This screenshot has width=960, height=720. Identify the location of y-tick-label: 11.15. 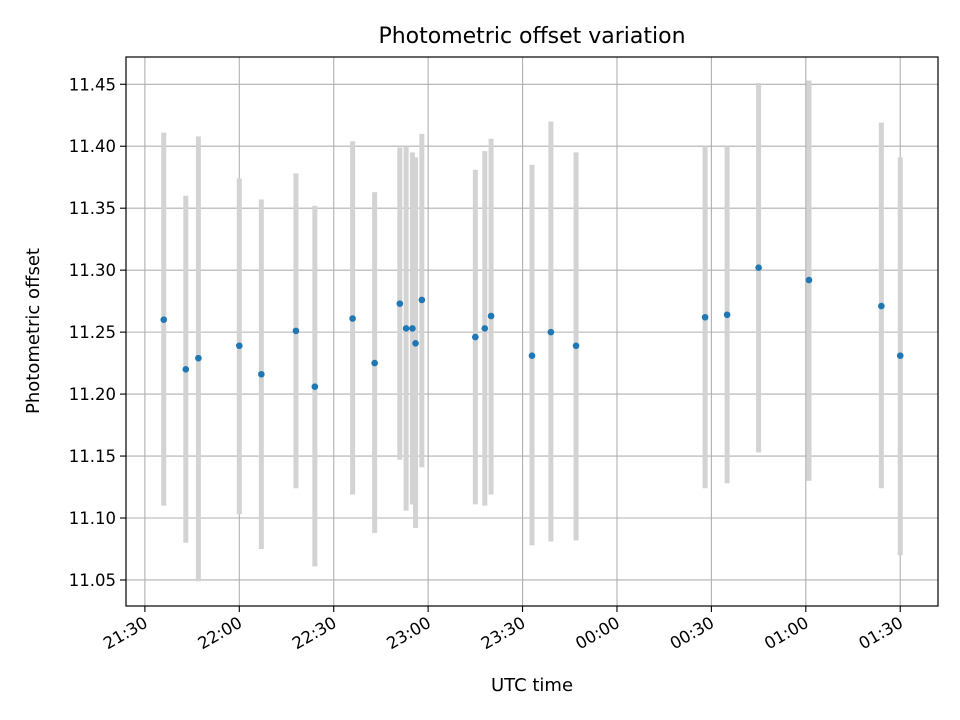
(92, 456).